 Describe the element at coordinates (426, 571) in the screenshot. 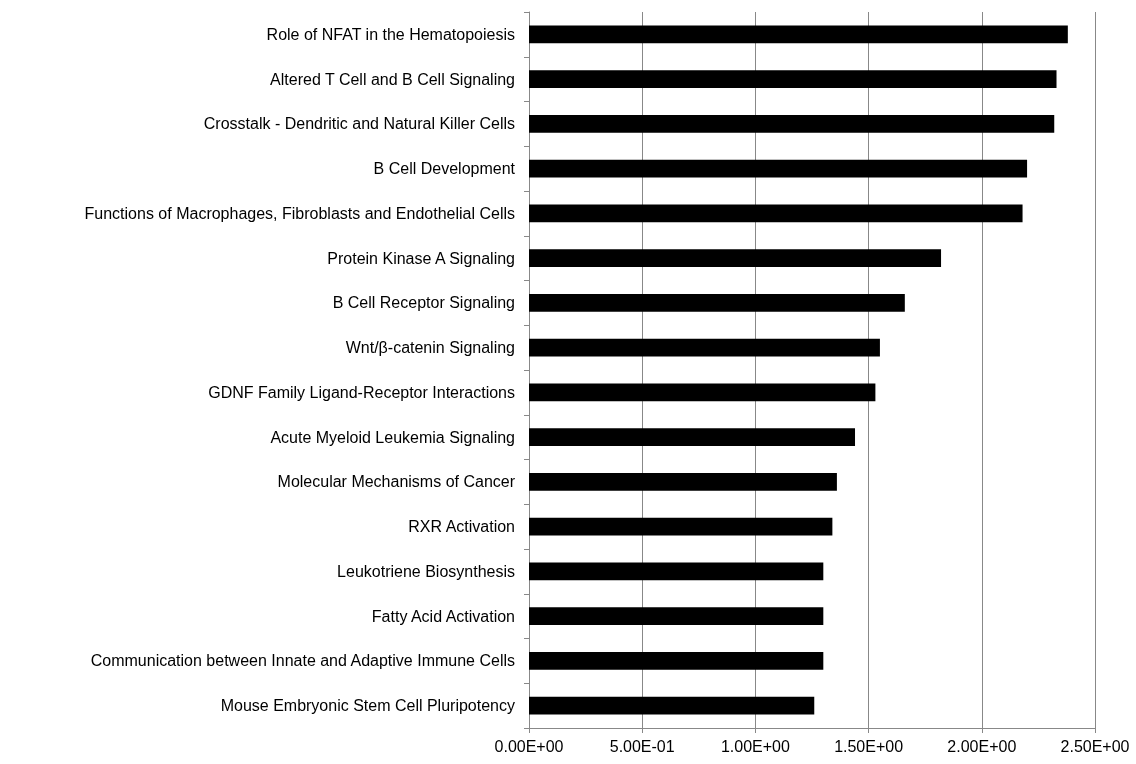

I see `y-tick-label: Leukotriene Biosynthesis` at that location.